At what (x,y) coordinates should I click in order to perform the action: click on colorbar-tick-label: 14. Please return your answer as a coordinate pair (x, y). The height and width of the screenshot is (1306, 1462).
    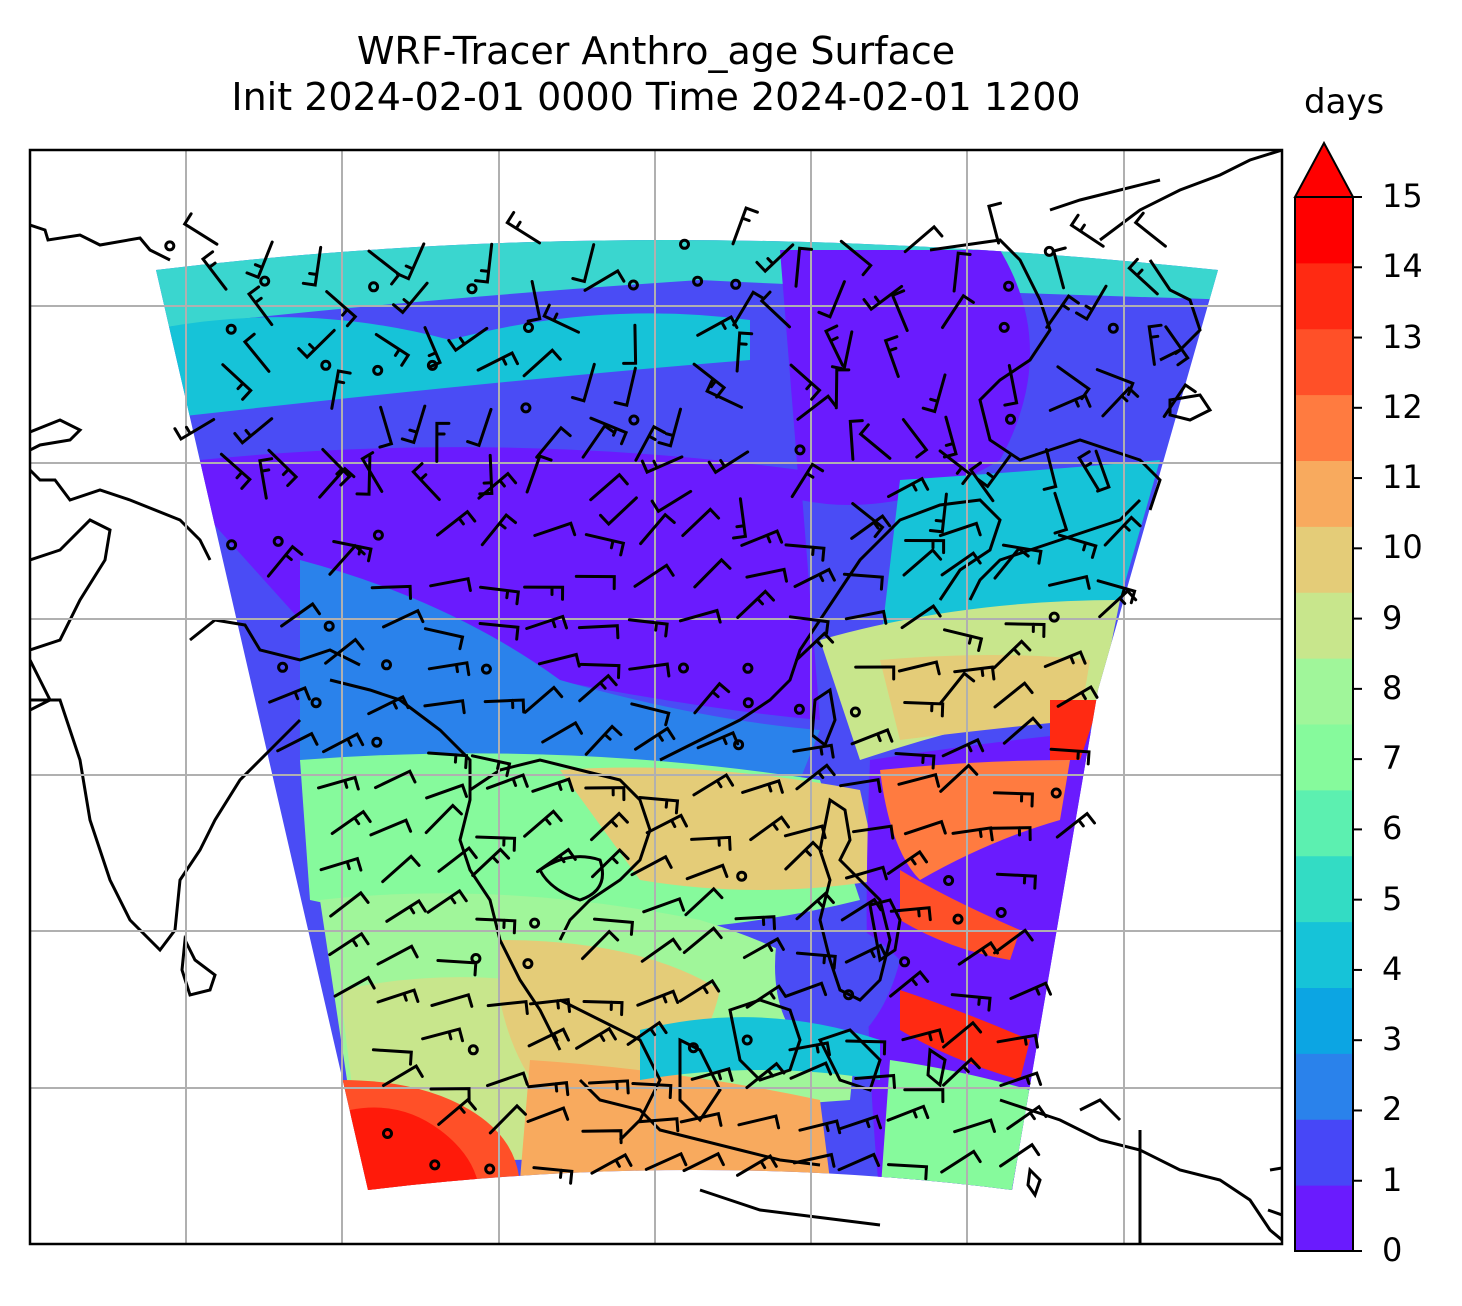
    Looking at the image, I should click on (1402, 266).